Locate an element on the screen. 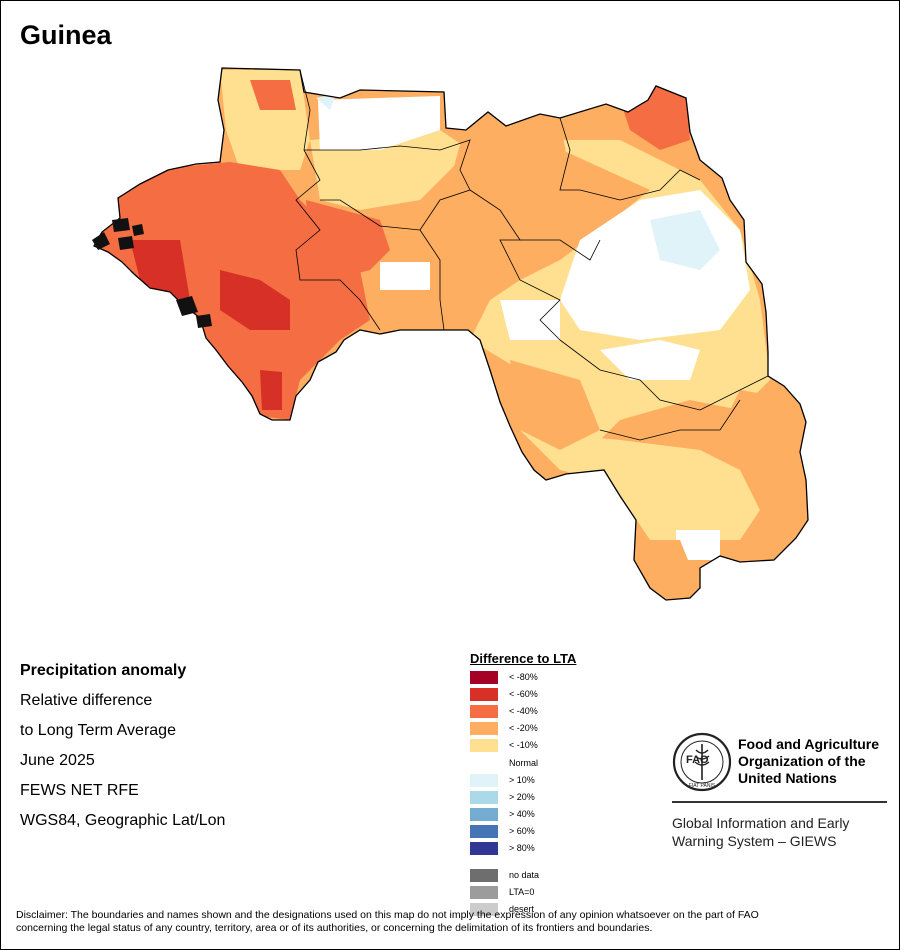  coastal-islands is located at coordinates (152, 273).